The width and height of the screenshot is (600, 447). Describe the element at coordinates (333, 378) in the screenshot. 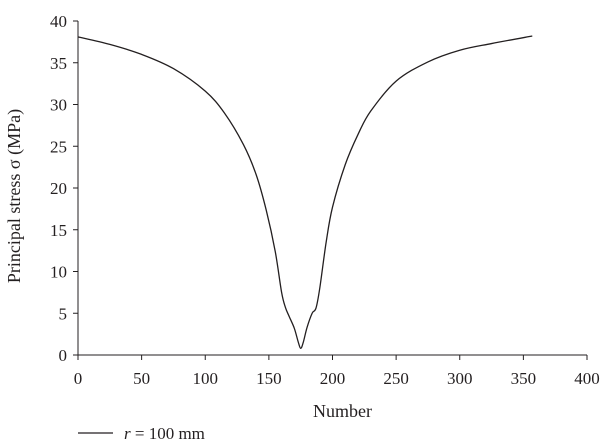

I see `x-tick-label-200: 200` at that location.